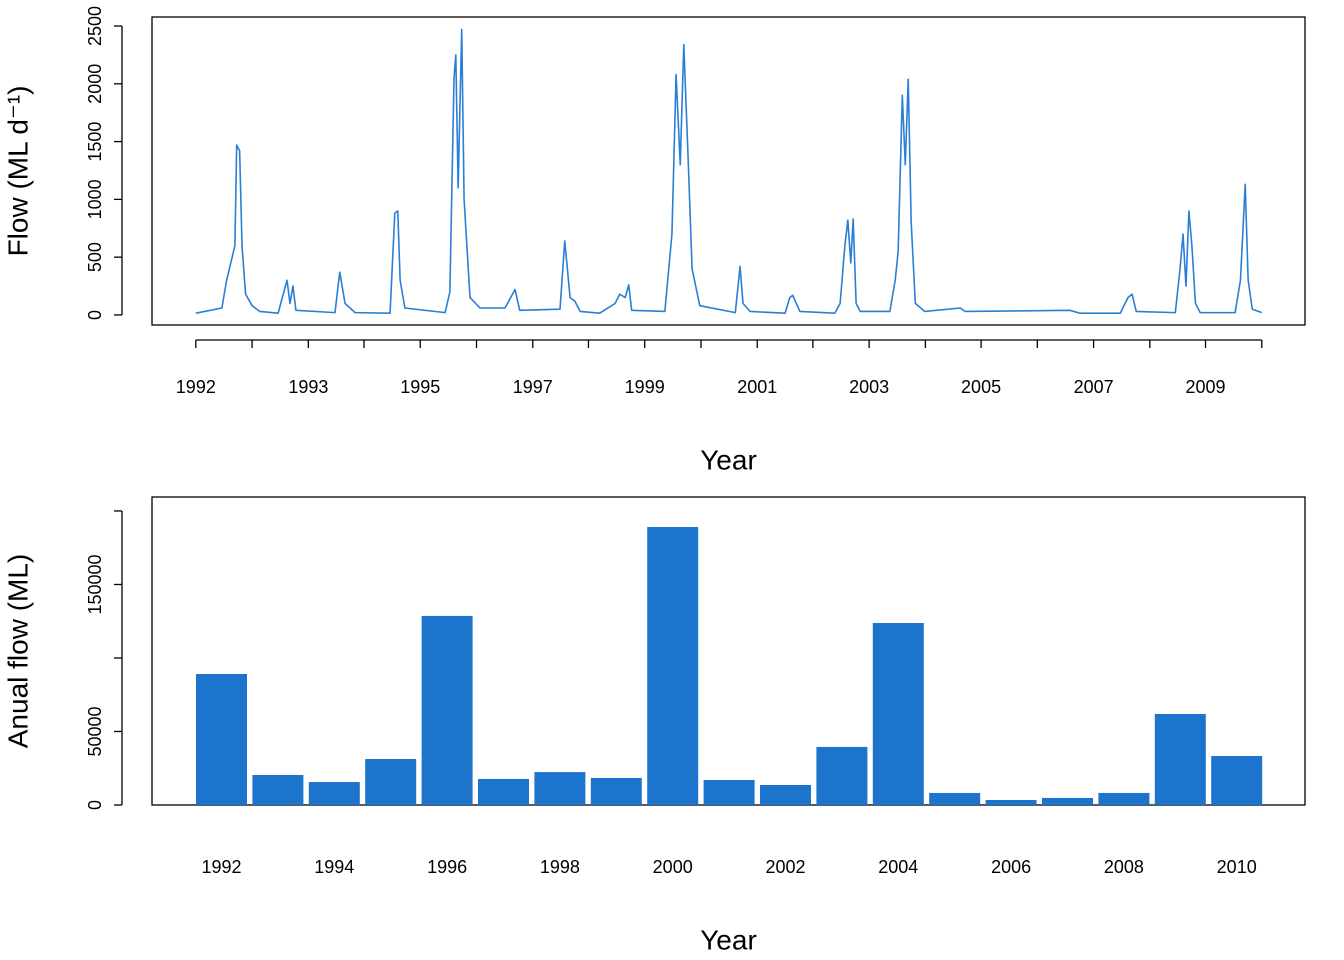 The image size is (1344, 960). I want to click on x-tick-label: 1996, so click(447, 867).